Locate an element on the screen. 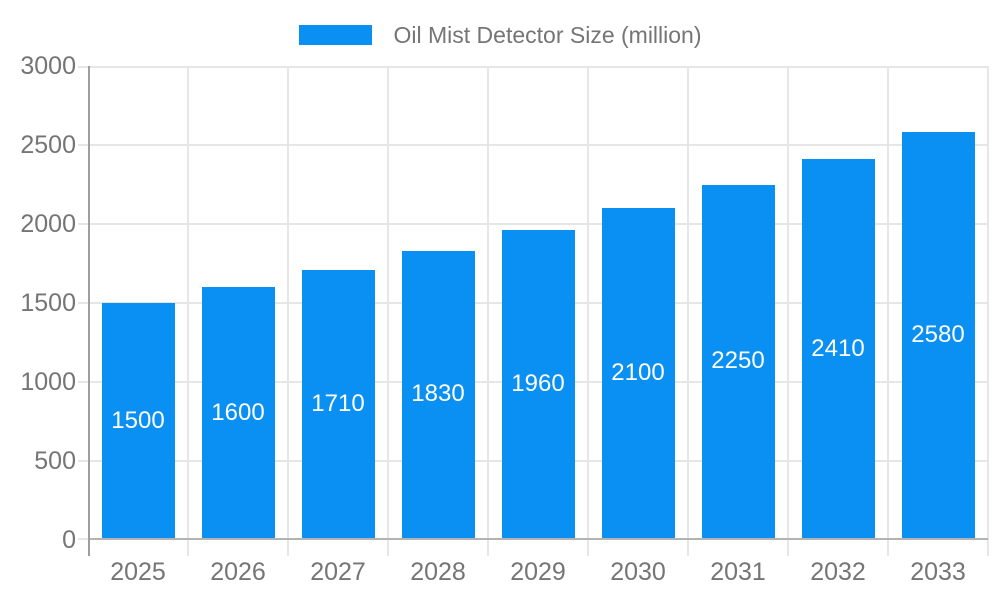 The width and height of the screenshot is (1000, 600). bar-value-label: 2250 is located at coordinates (738, 361).